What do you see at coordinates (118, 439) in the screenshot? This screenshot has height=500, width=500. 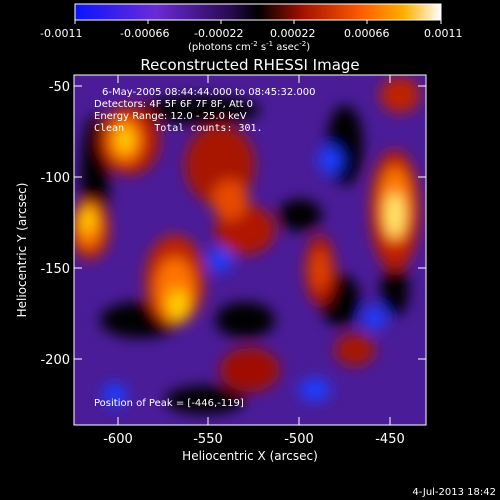 I see `x-tick-label: -600` at bounding box center [118, 439].